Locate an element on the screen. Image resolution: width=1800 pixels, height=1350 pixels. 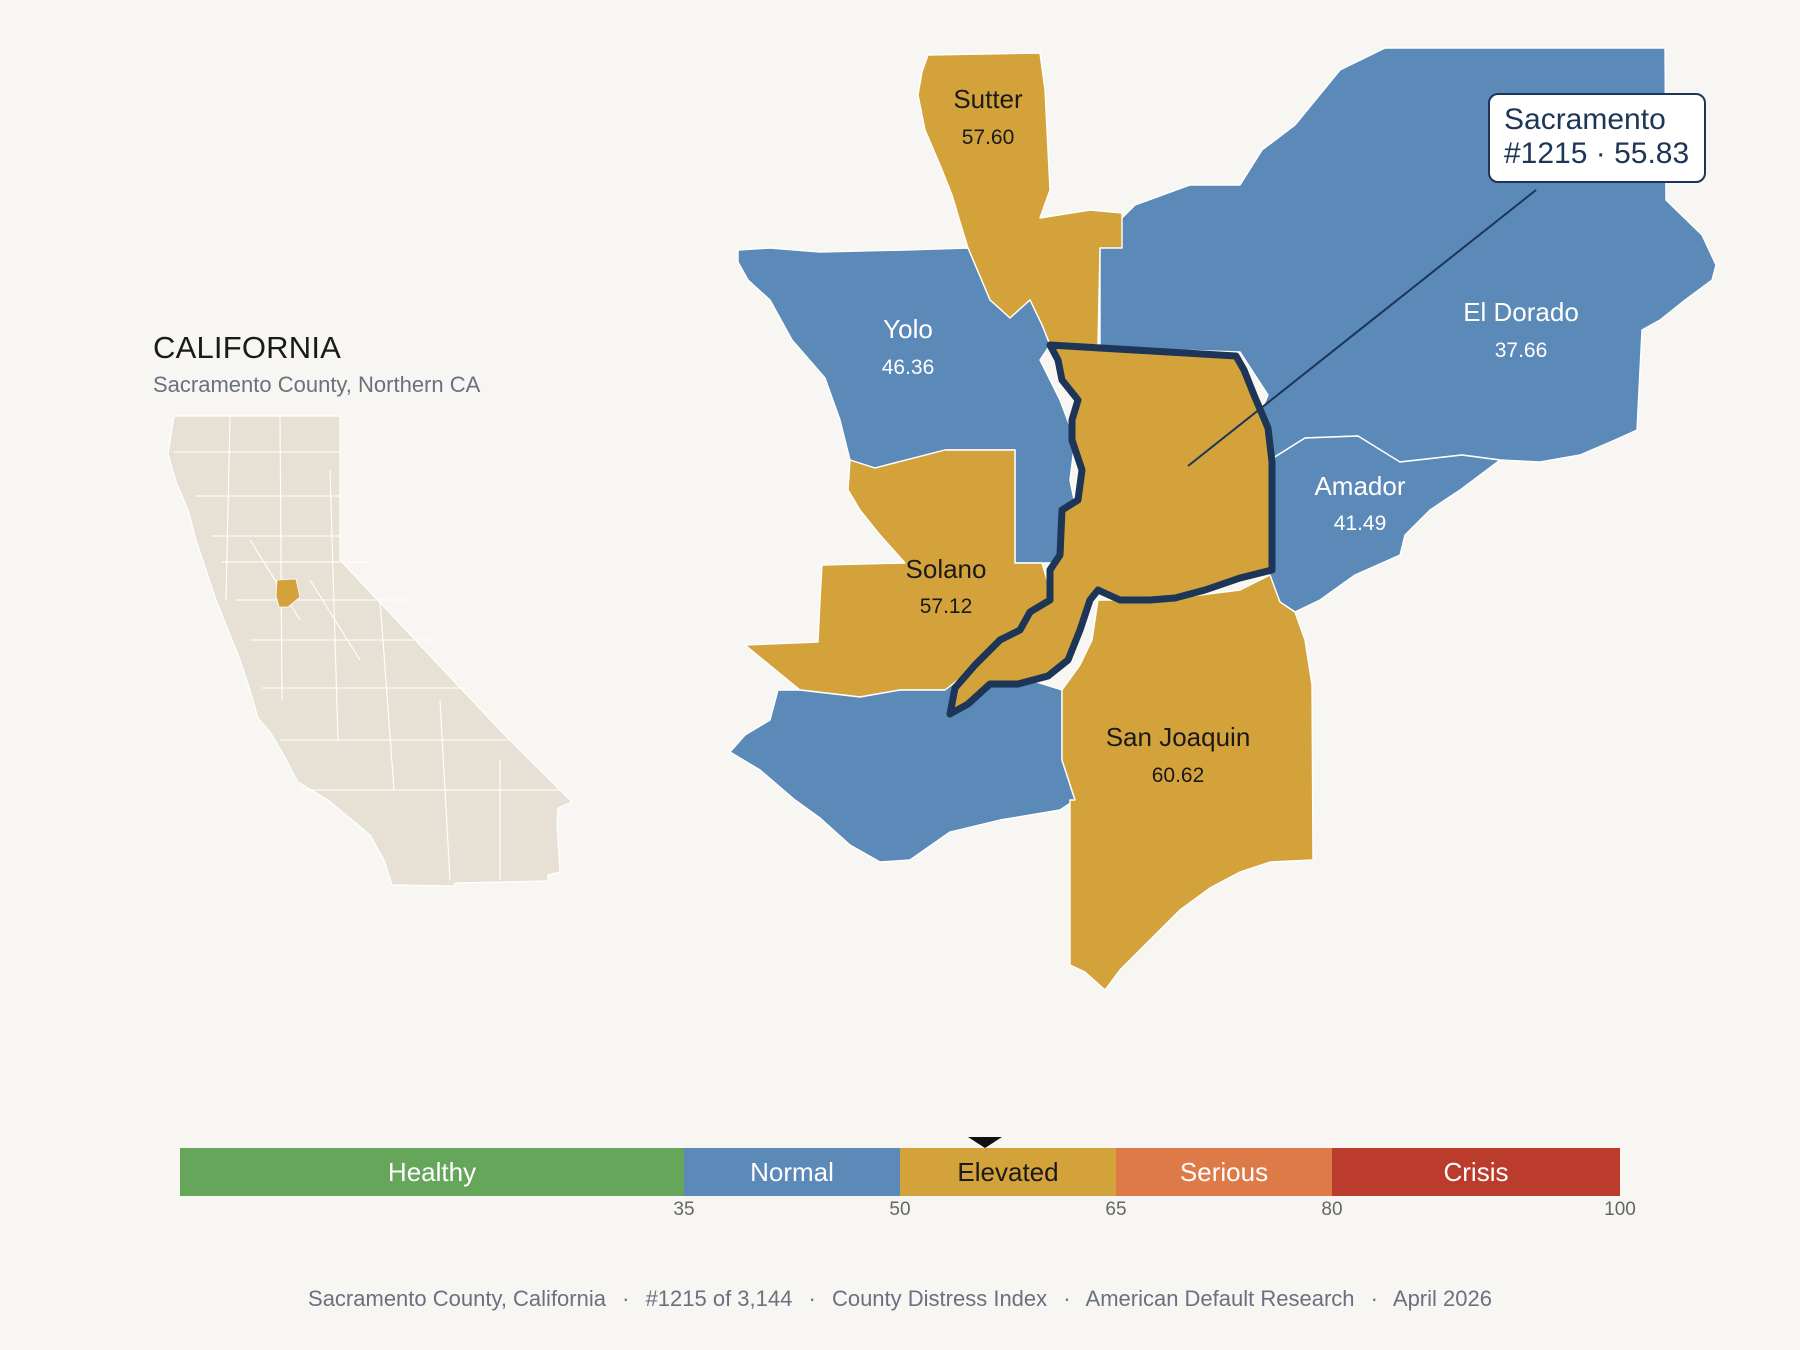
current-value-marker-icon is located at coordinates (985, 1142).